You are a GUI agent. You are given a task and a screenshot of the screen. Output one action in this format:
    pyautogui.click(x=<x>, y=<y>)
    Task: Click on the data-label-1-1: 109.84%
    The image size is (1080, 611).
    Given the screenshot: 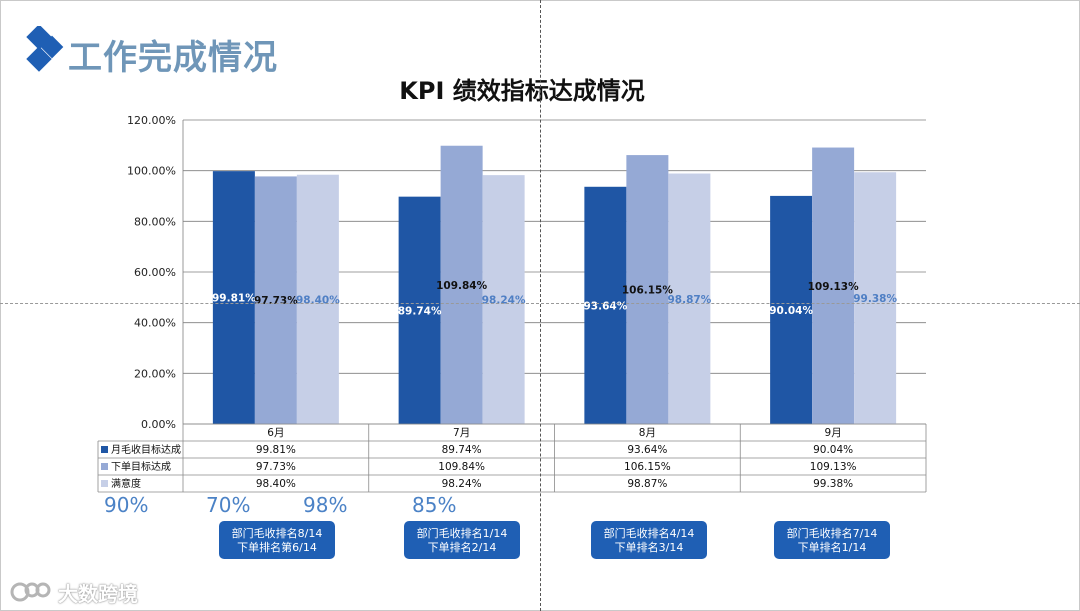 What is the action you would take?
    pyautogui.click(x=462, y=286)
    